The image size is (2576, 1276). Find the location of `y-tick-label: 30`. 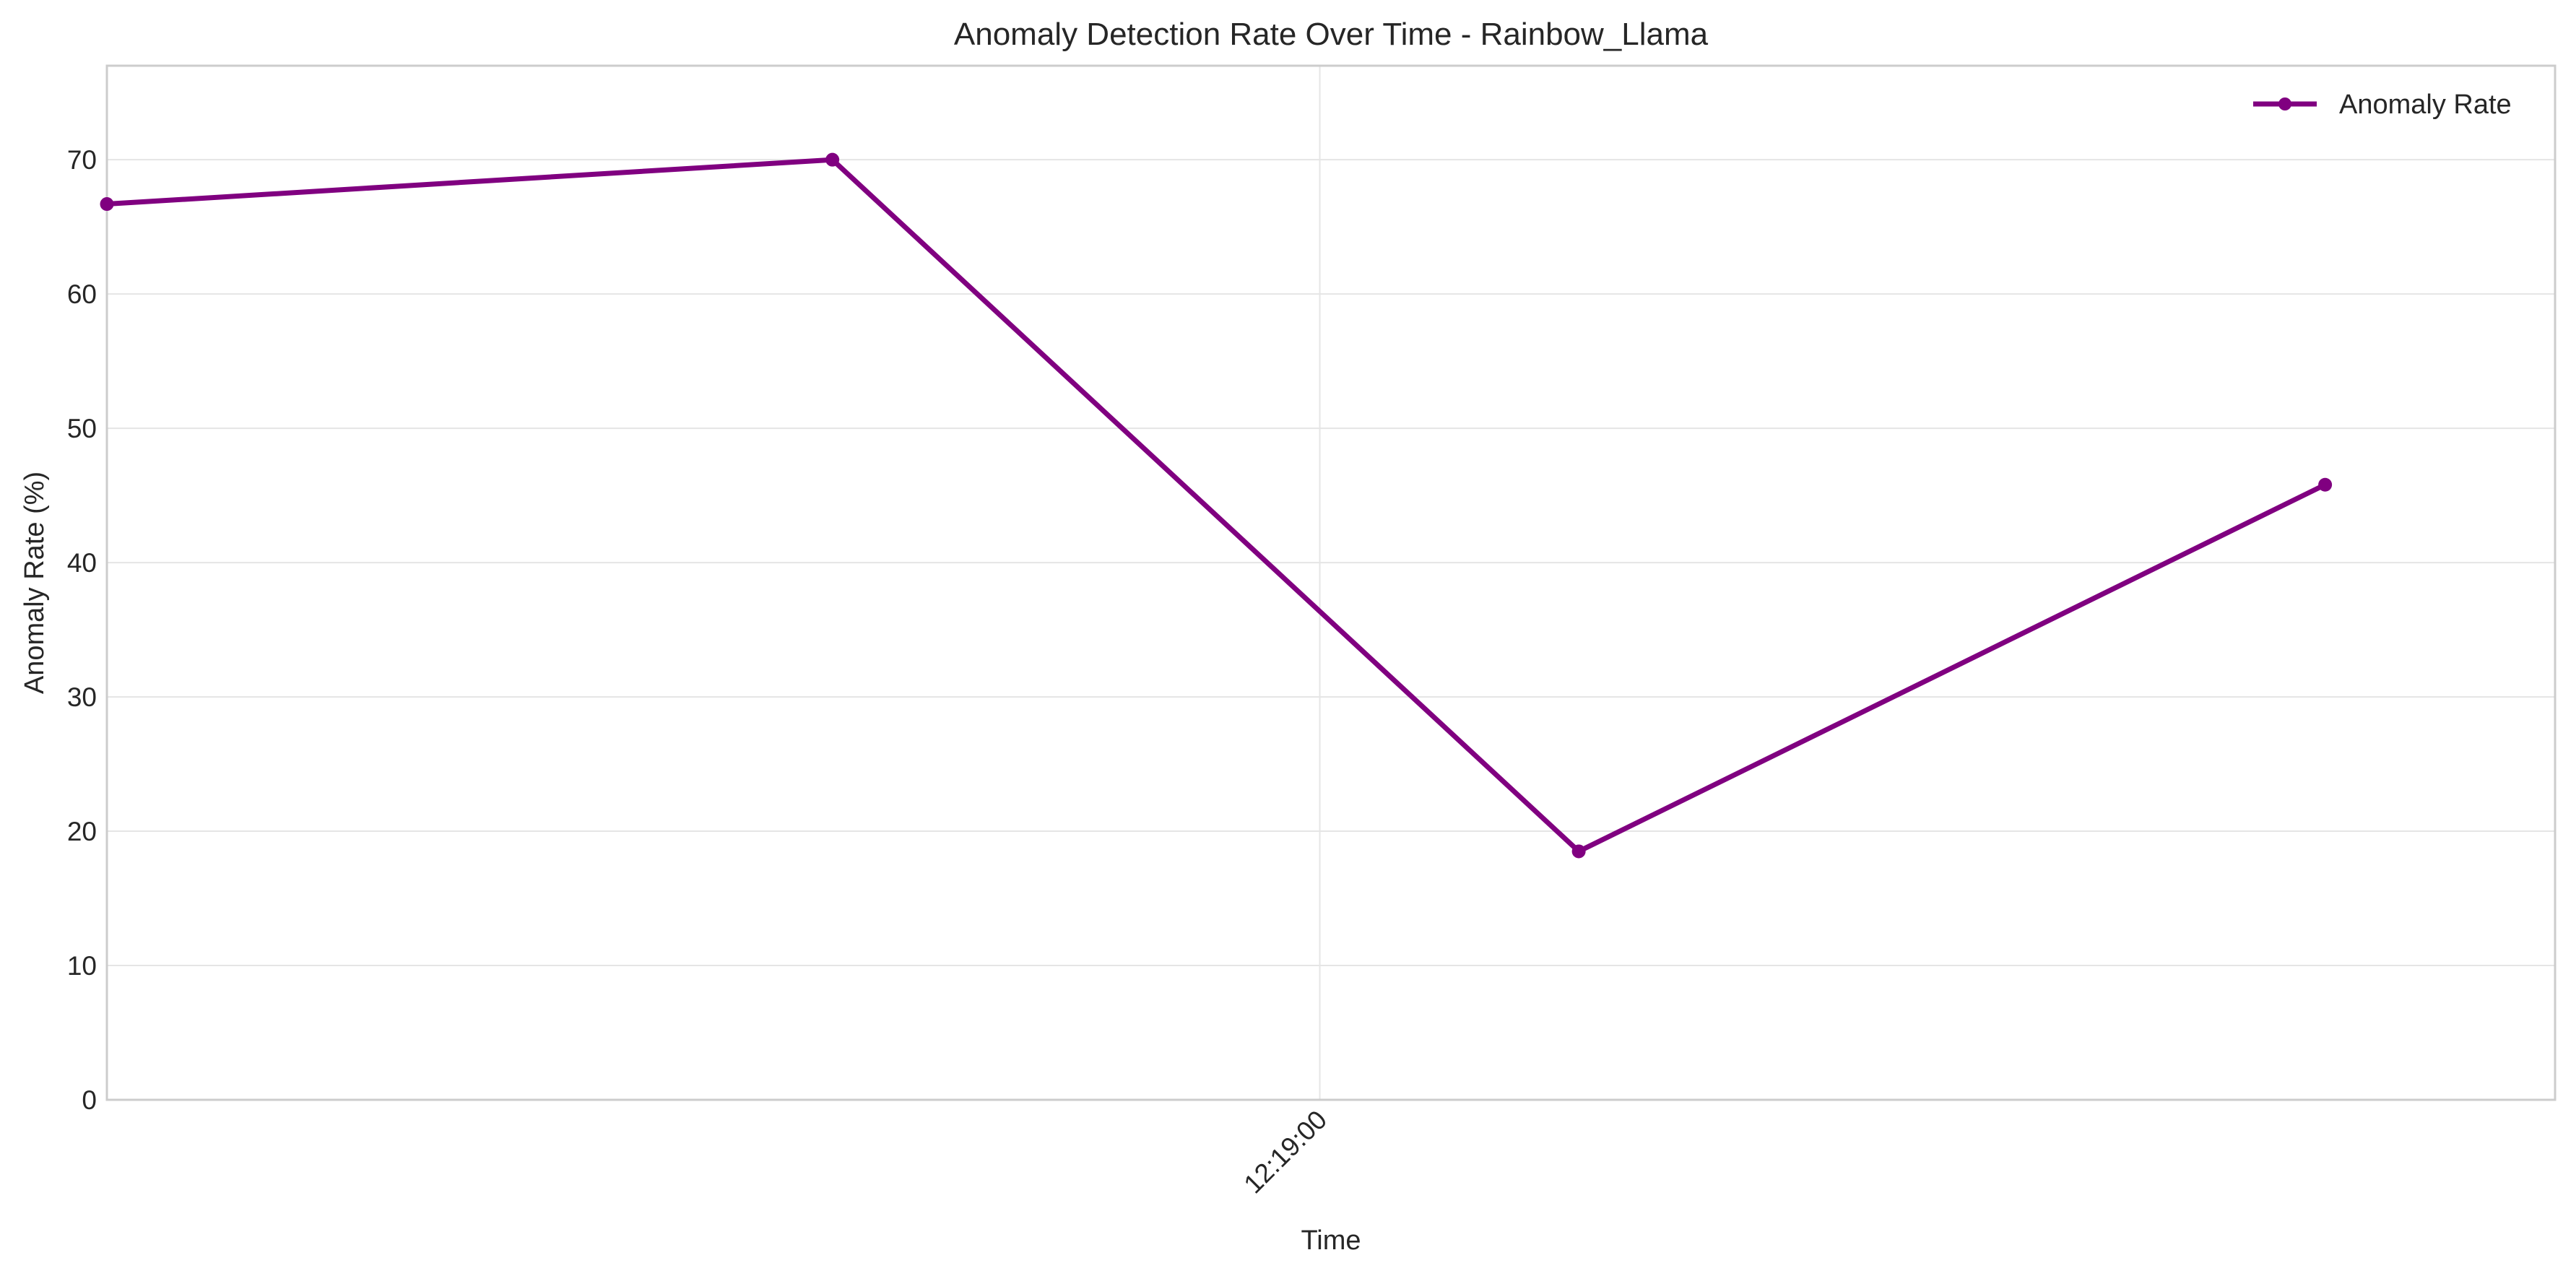

y-tick-label: 30 is located at coordinates (82, 697).